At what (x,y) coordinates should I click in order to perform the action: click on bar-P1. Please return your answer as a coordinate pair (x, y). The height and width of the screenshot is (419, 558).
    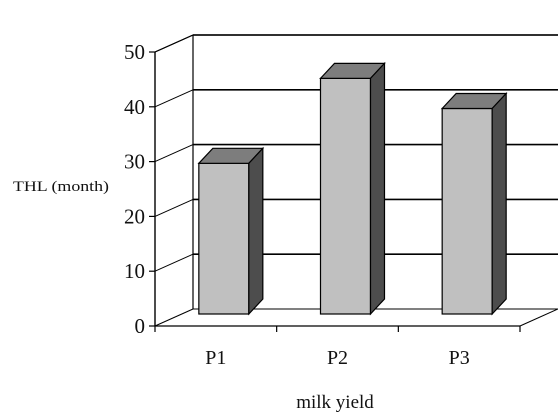
    Looking at the image, I should click on (231, 231).